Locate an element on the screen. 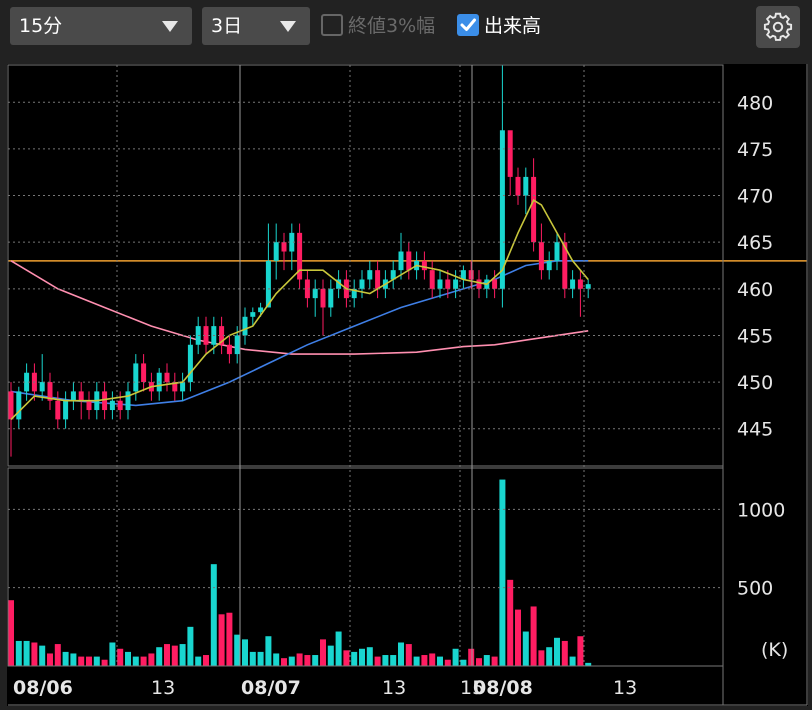  volume-checkbox is located at coordinates (468, 25).